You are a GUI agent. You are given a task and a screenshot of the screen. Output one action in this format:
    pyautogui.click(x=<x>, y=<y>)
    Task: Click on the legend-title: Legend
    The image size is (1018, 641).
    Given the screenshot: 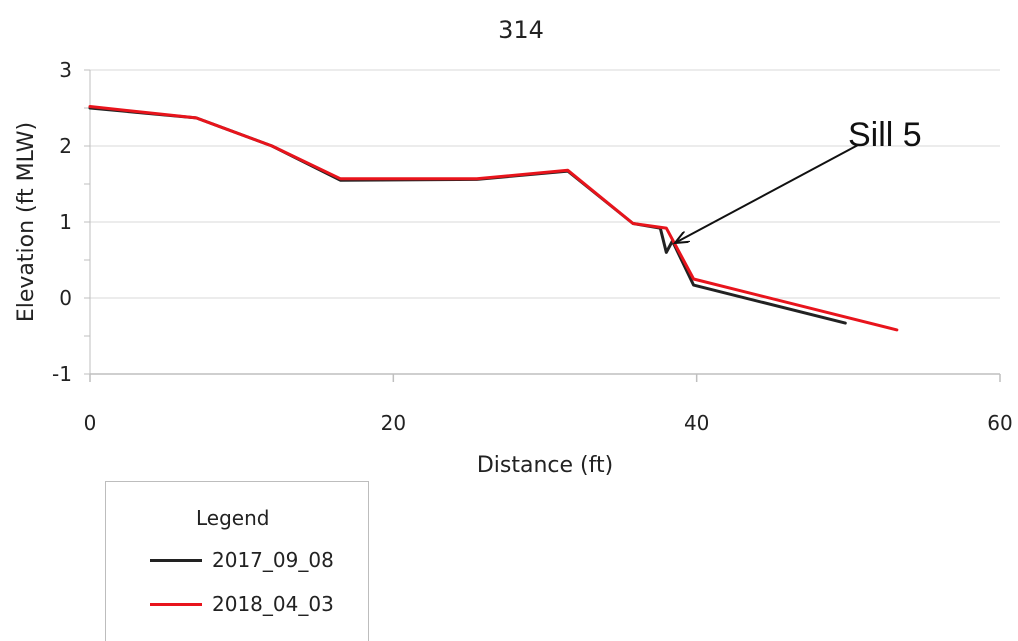 What is the action you would take?
    pyautogui.click(x=233, y=518)
    